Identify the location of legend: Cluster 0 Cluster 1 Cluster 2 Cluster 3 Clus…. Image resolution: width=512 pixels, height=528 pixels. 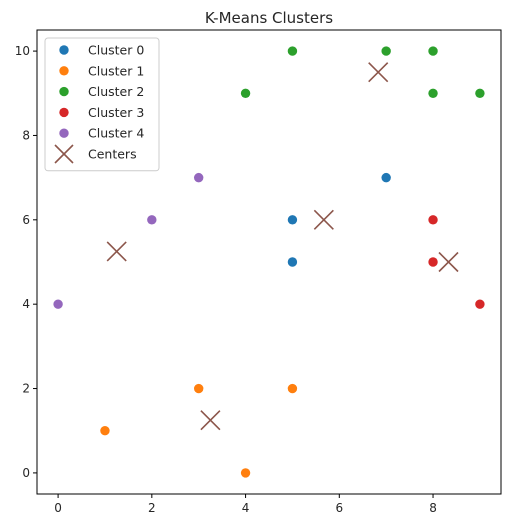
(102, 104).